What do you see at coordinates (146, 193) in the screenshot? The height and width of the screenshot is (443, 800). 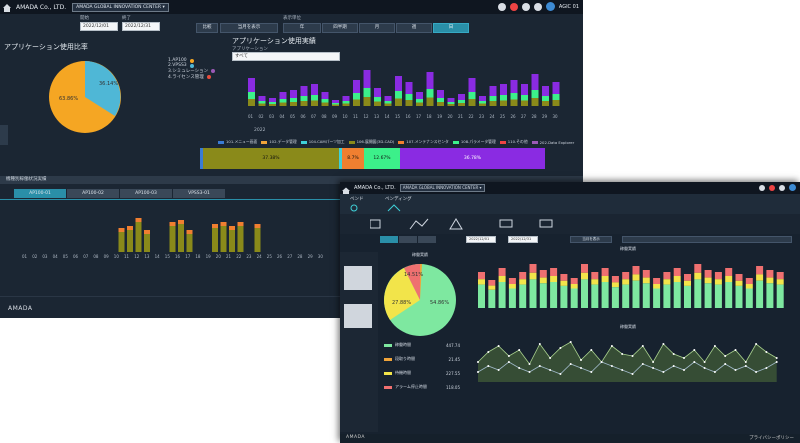 I see `tab-ap100-03: AP100-03` at bounding box center [146, 193].